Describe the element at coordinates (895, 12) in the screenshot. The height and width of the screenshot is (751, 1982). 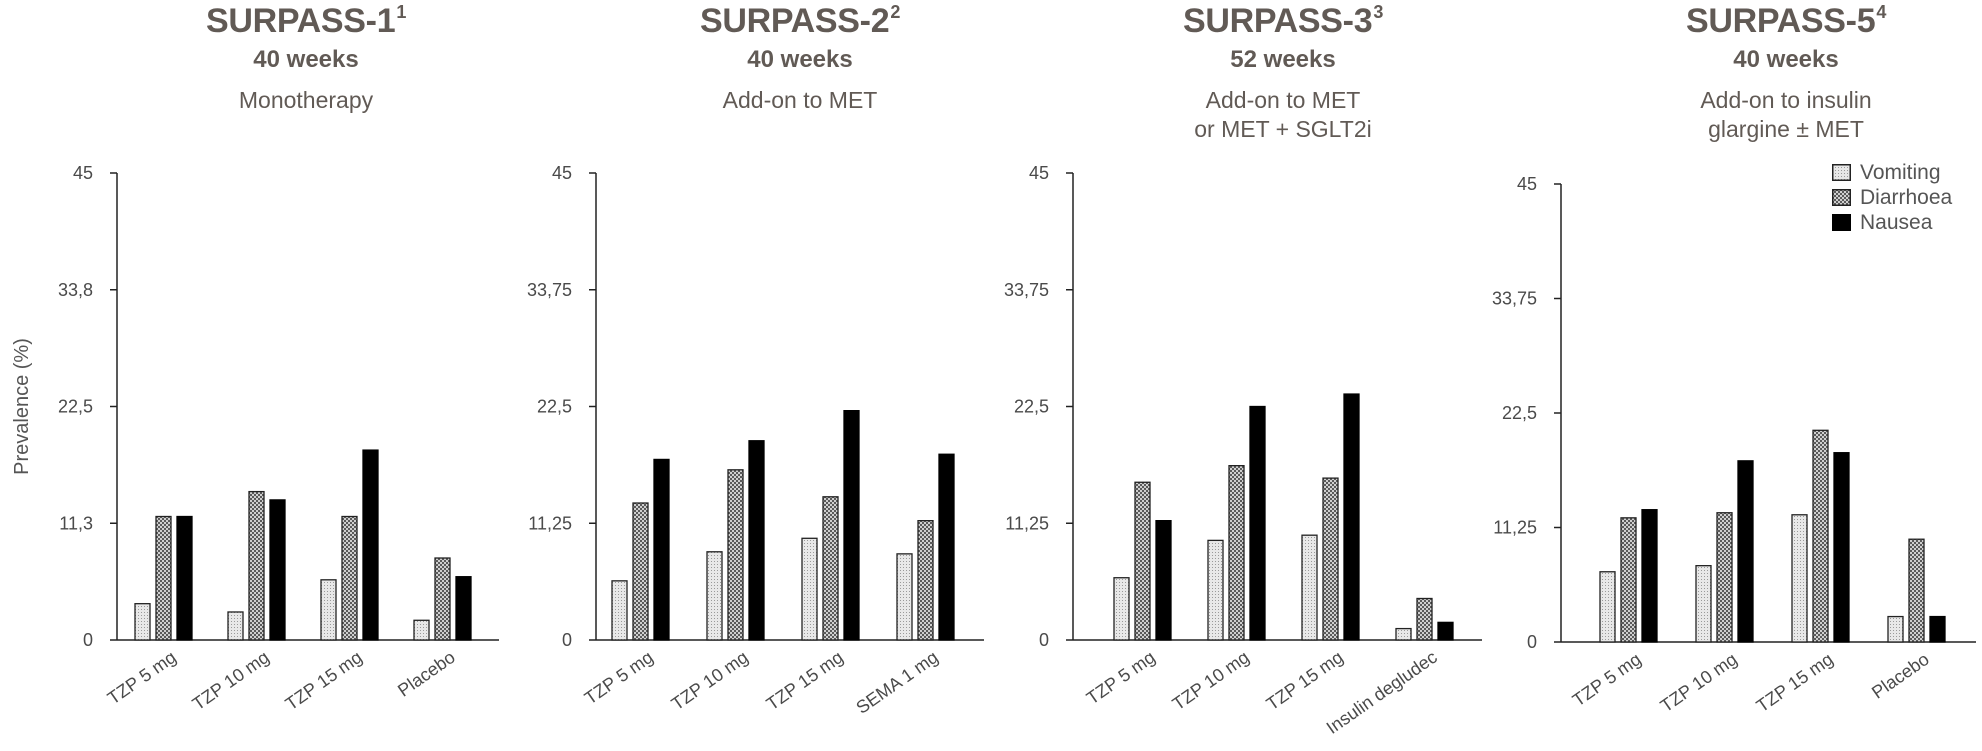
I see `reference-superscript: 2` at that location.